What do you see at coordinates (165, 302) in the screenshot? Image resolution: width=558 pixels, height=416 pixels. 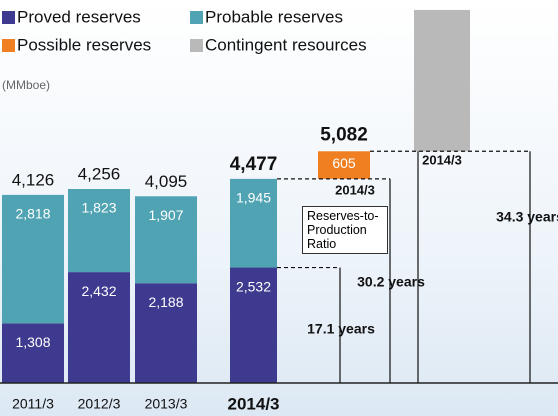 I see `value-label: 2,188` at bounding box center [165, 302].